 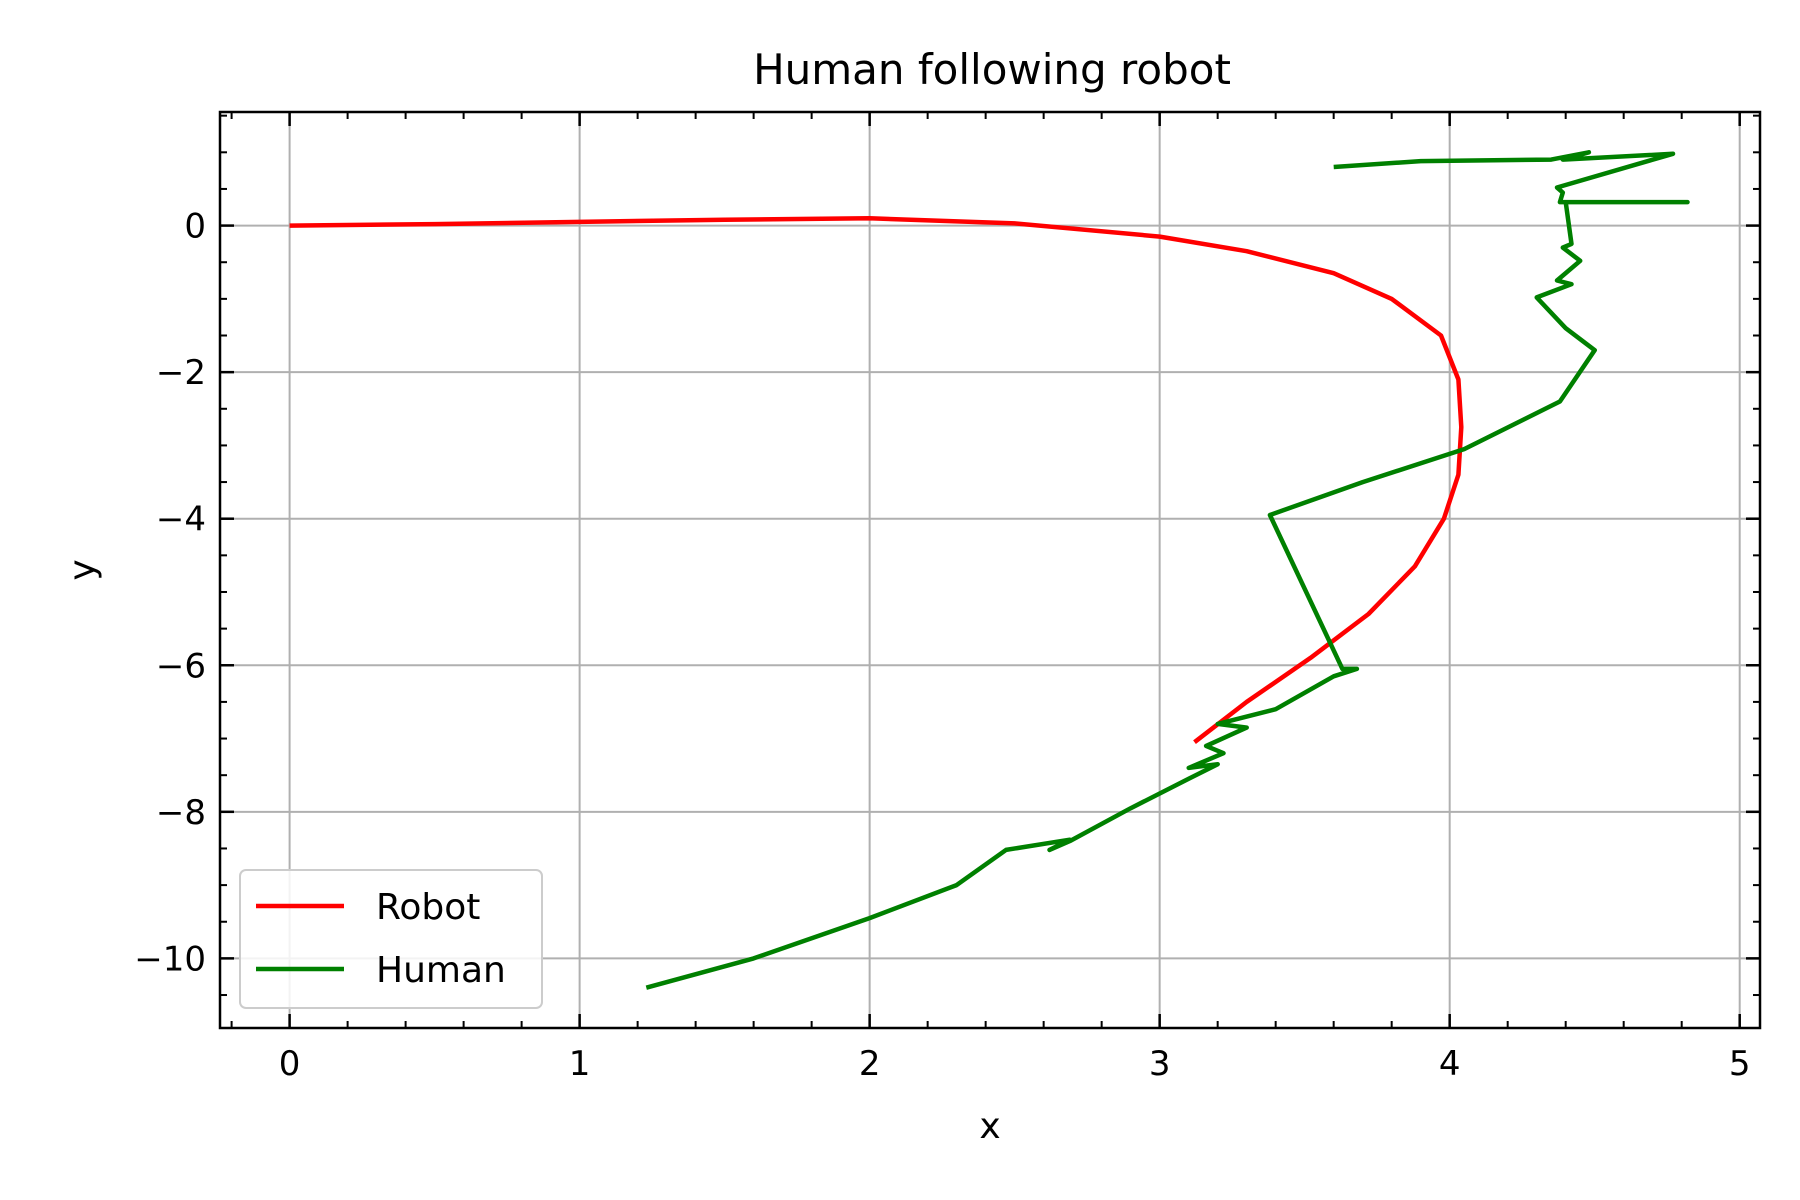 What do you see at coordinates (428, 907) in the screenshot?
I see `legend-label-robot: Robot` at bounding box center [428, 907].